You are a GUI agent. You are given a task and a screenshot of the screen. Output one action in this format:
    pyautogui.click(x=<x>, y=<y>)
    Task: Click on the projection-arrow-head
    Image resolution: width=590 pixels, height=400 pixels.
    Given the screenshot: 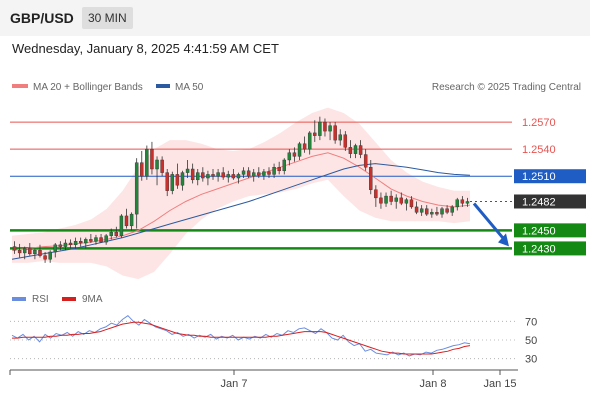 What is the action you would take?
    pyautogui.click(x=503, y=240)
    